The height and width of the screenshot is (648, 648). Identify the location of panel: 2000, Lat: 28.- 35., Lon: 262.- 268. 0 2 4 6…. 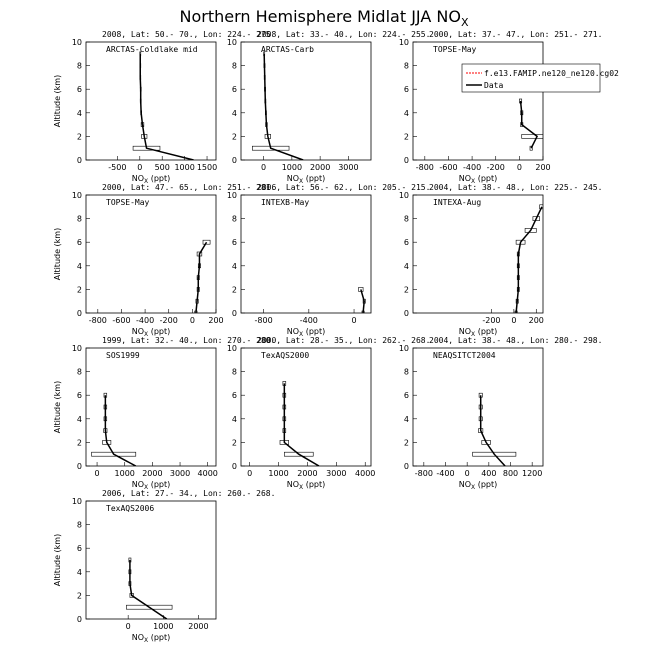
(329, 413).